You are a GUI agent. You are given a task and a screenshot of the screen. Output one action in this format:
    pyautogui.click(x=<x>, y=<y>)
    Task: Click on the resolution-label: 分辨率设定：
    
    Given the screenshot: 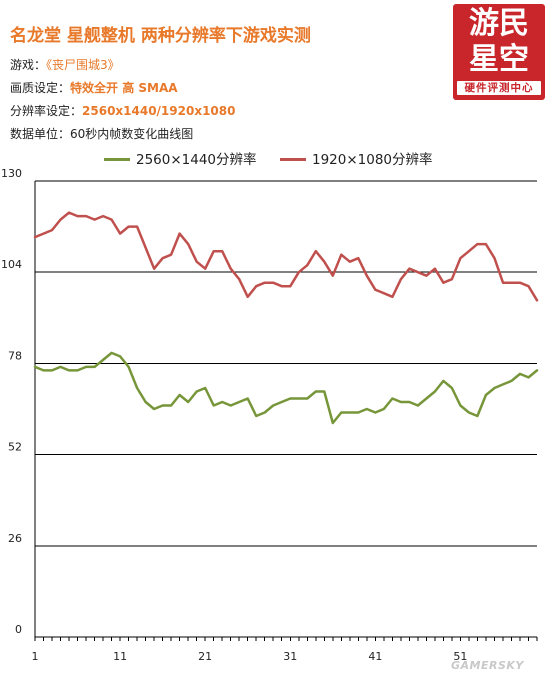 What is the action you would take?
    pyautogui.click(x=46, y=111)
    